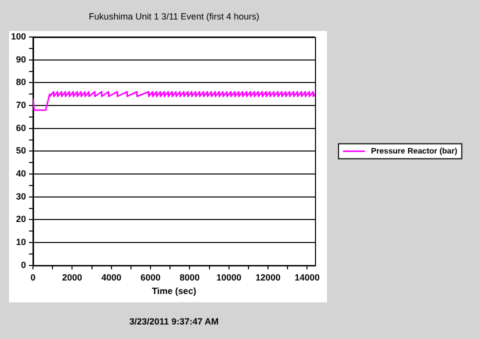 This screenshot has width=480, height=339. I want to click on y-tick-label: 60, so click(21, 127).